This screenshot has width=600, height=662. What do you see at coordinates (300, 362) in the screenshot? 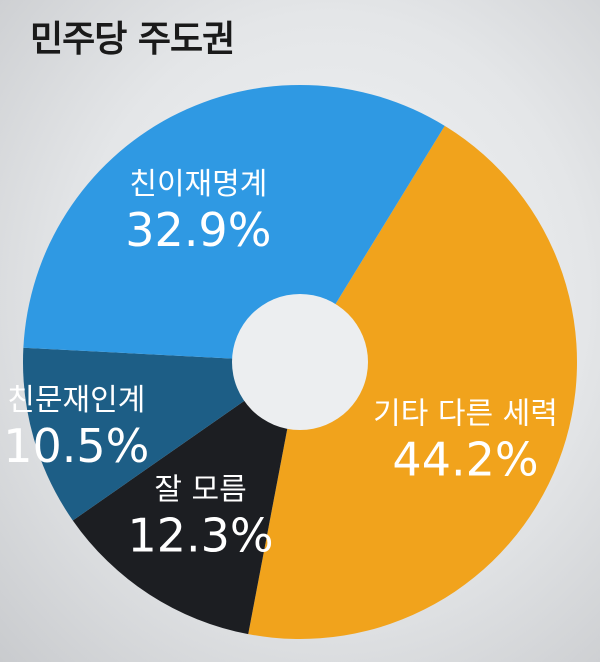
I see `donut-hole` at bounding box center [300, 362].